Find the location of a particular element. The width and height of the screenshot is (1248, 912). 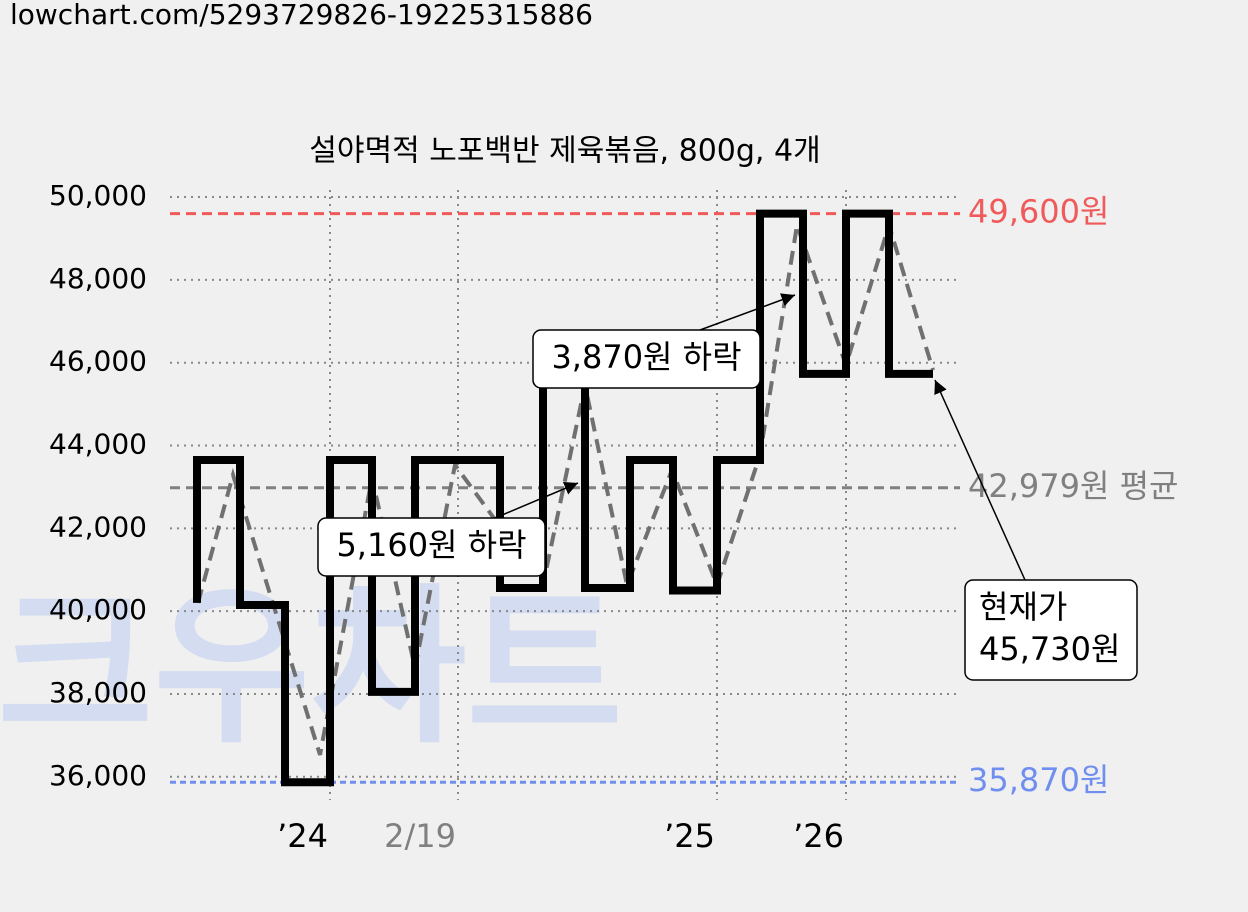

y-tick-label: 42,000 is located at coordinates (98, 526).